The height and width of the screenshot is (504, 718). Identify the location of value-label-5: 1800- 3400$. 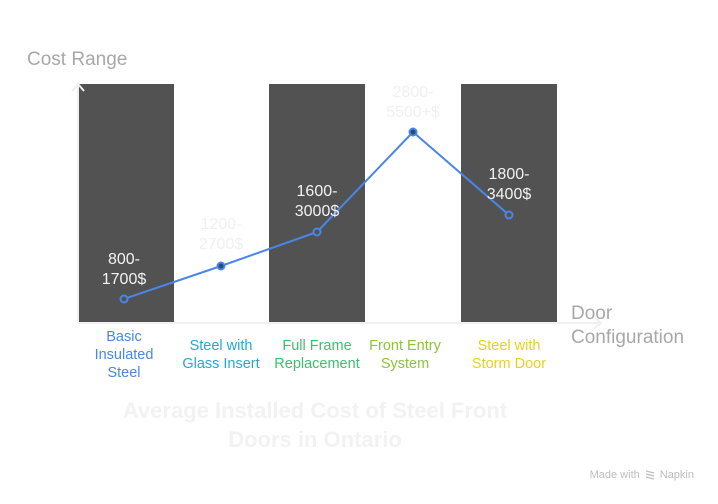
(509, 184).